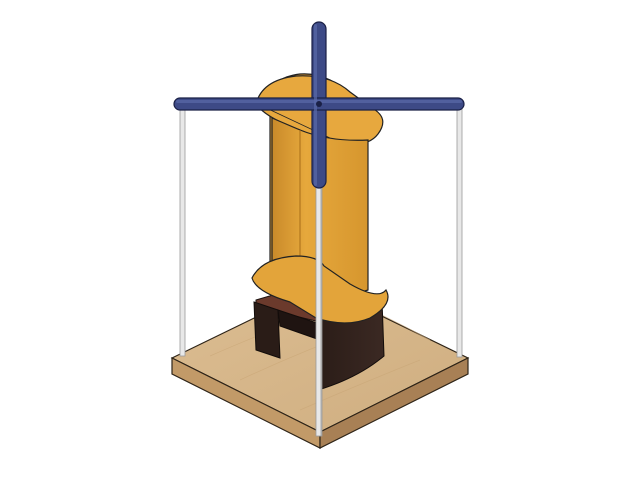 This screenshot has width=640, height=480. Describe the element at coordinates (394, 403) in the screenshot. I see `base-right-face` at that location.